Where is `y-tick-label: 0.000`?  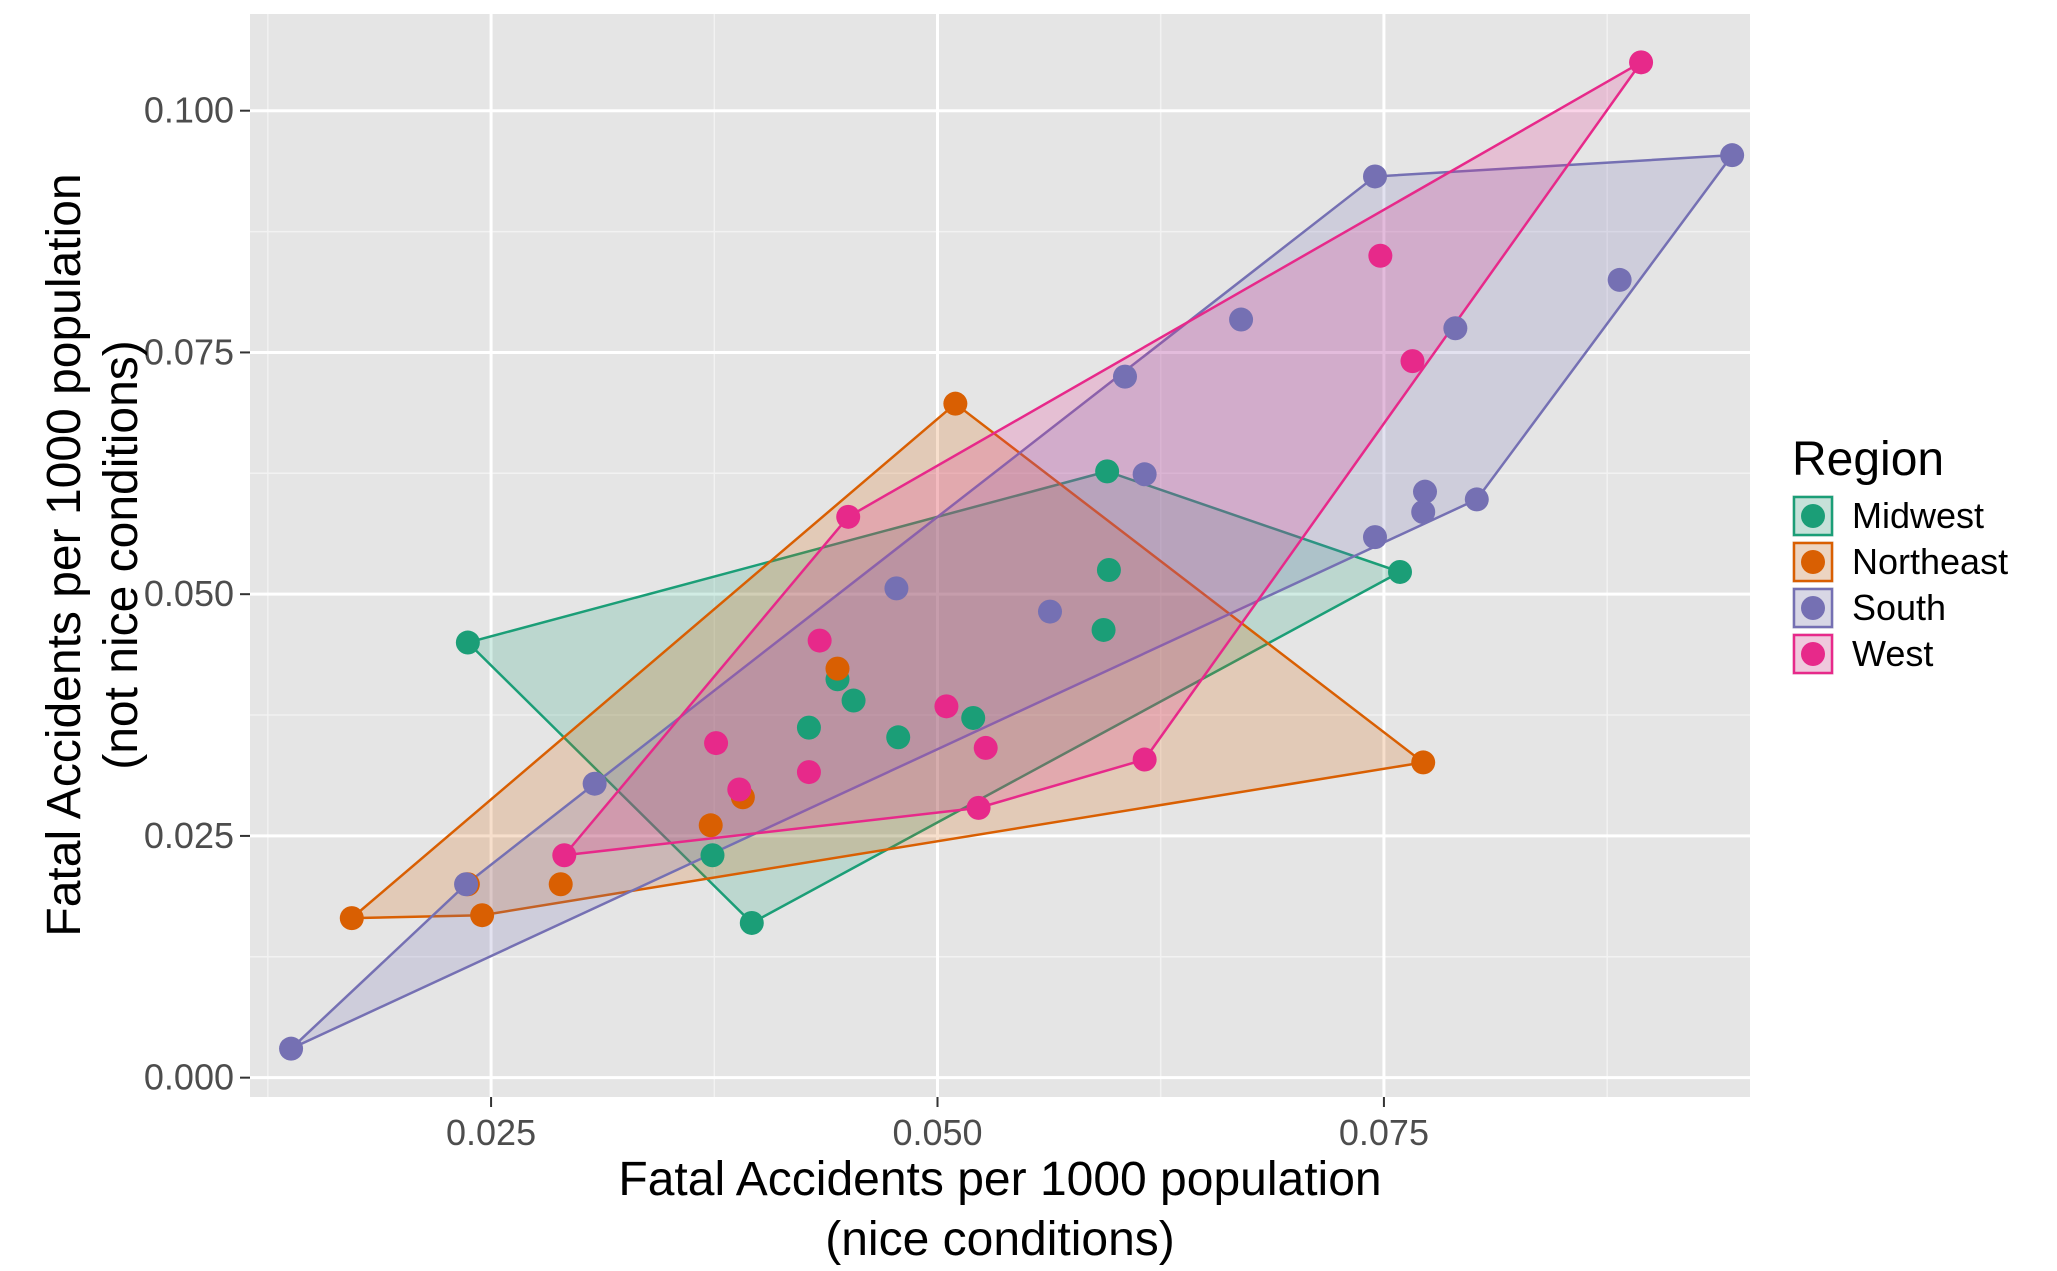
y-tick-label: 0.000 is located at coordinates (189, 1077).